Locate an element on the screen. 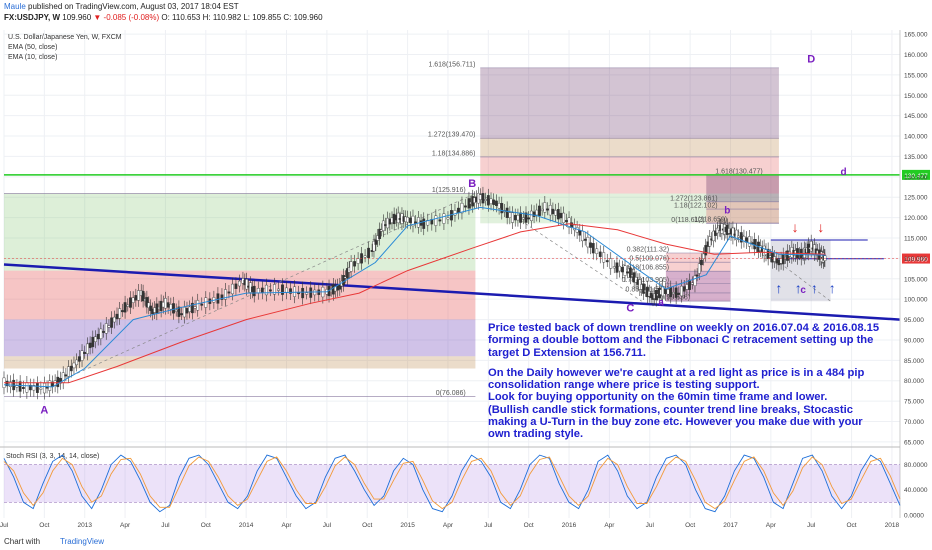  wave-label-d: d is located at coordinates (843, 172).